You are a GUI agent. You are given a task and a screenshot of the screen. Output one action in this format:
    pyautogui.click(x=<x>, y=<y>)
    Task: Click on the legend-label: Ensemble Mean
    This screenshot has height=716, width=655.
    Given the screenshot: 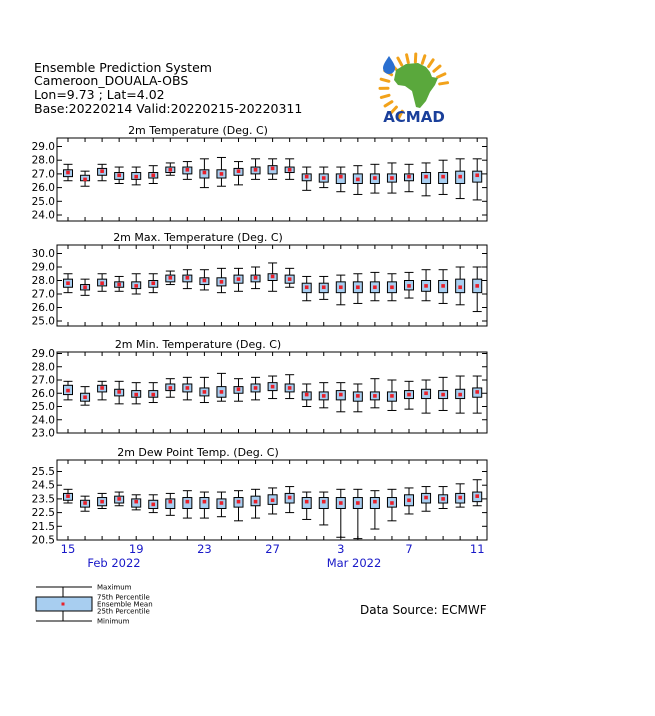 What is the action you would take?
    pyautogui.click(x=125, y=605)
    